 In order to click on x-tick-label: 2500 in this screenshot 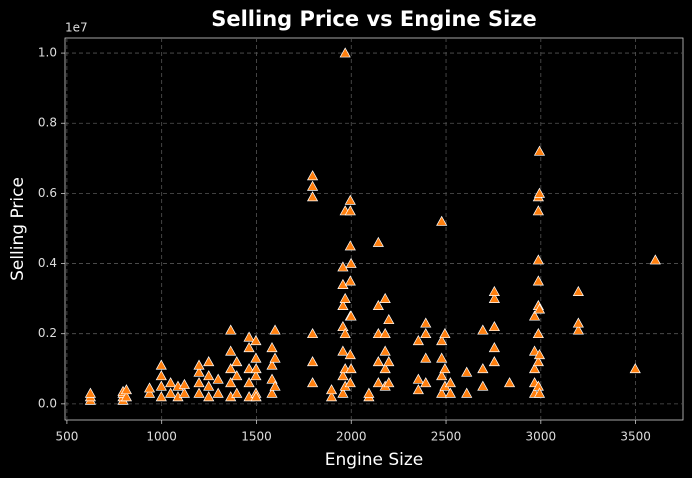, I will do `click(446, 437)`.